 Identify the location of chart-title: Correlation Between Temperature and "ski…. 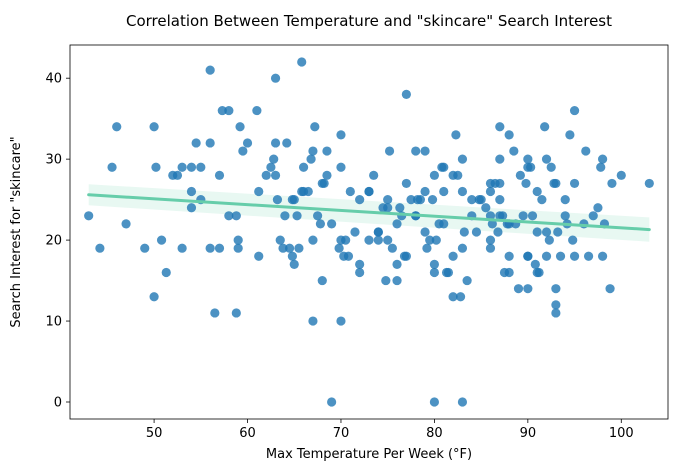
(369, 21).